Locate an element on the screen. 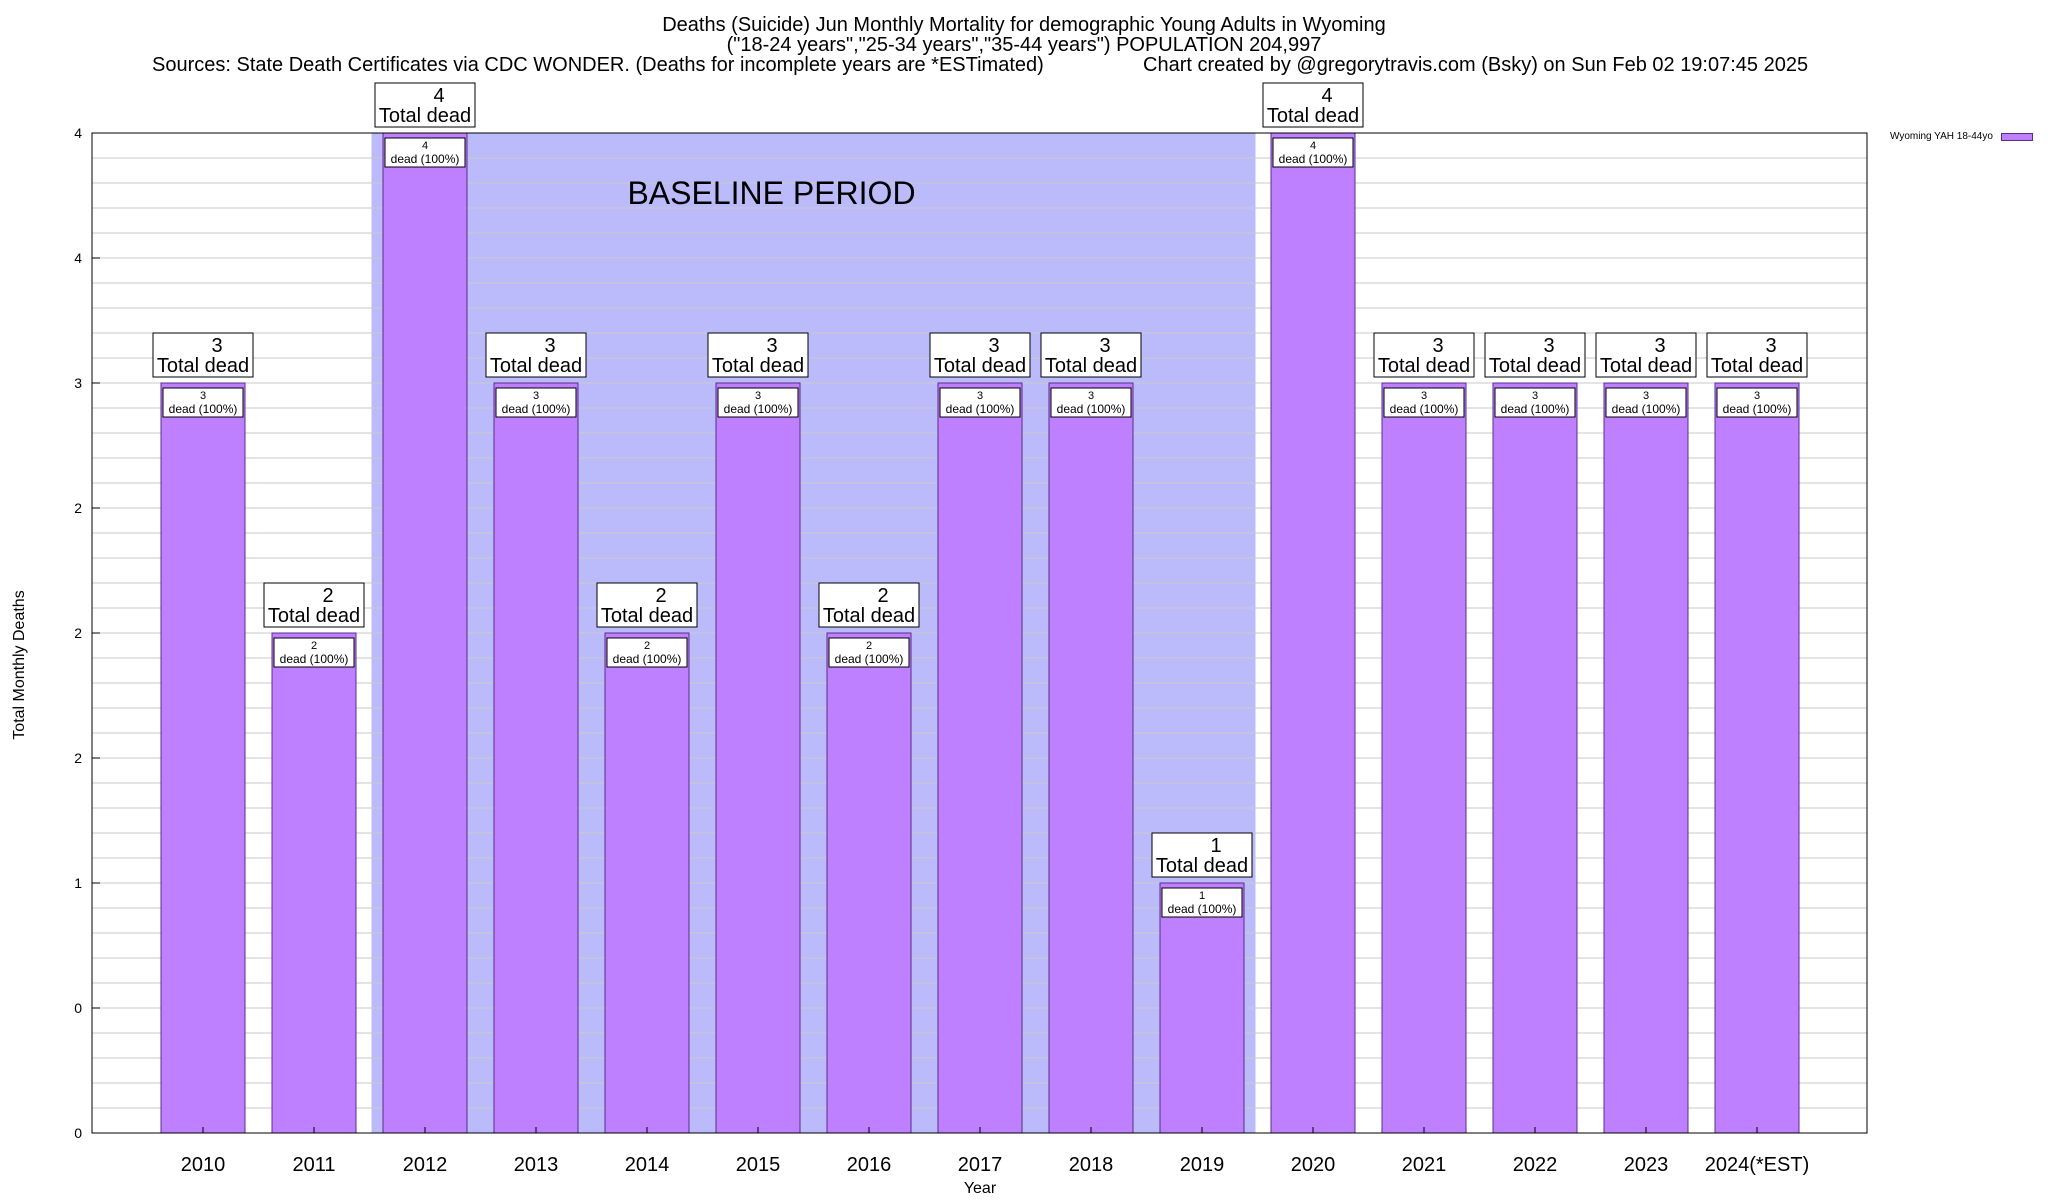 Image resolution: width=2048 pixels, height=1200 pixels. bar-total-count: 1 is located at coordinates (1215, 846).